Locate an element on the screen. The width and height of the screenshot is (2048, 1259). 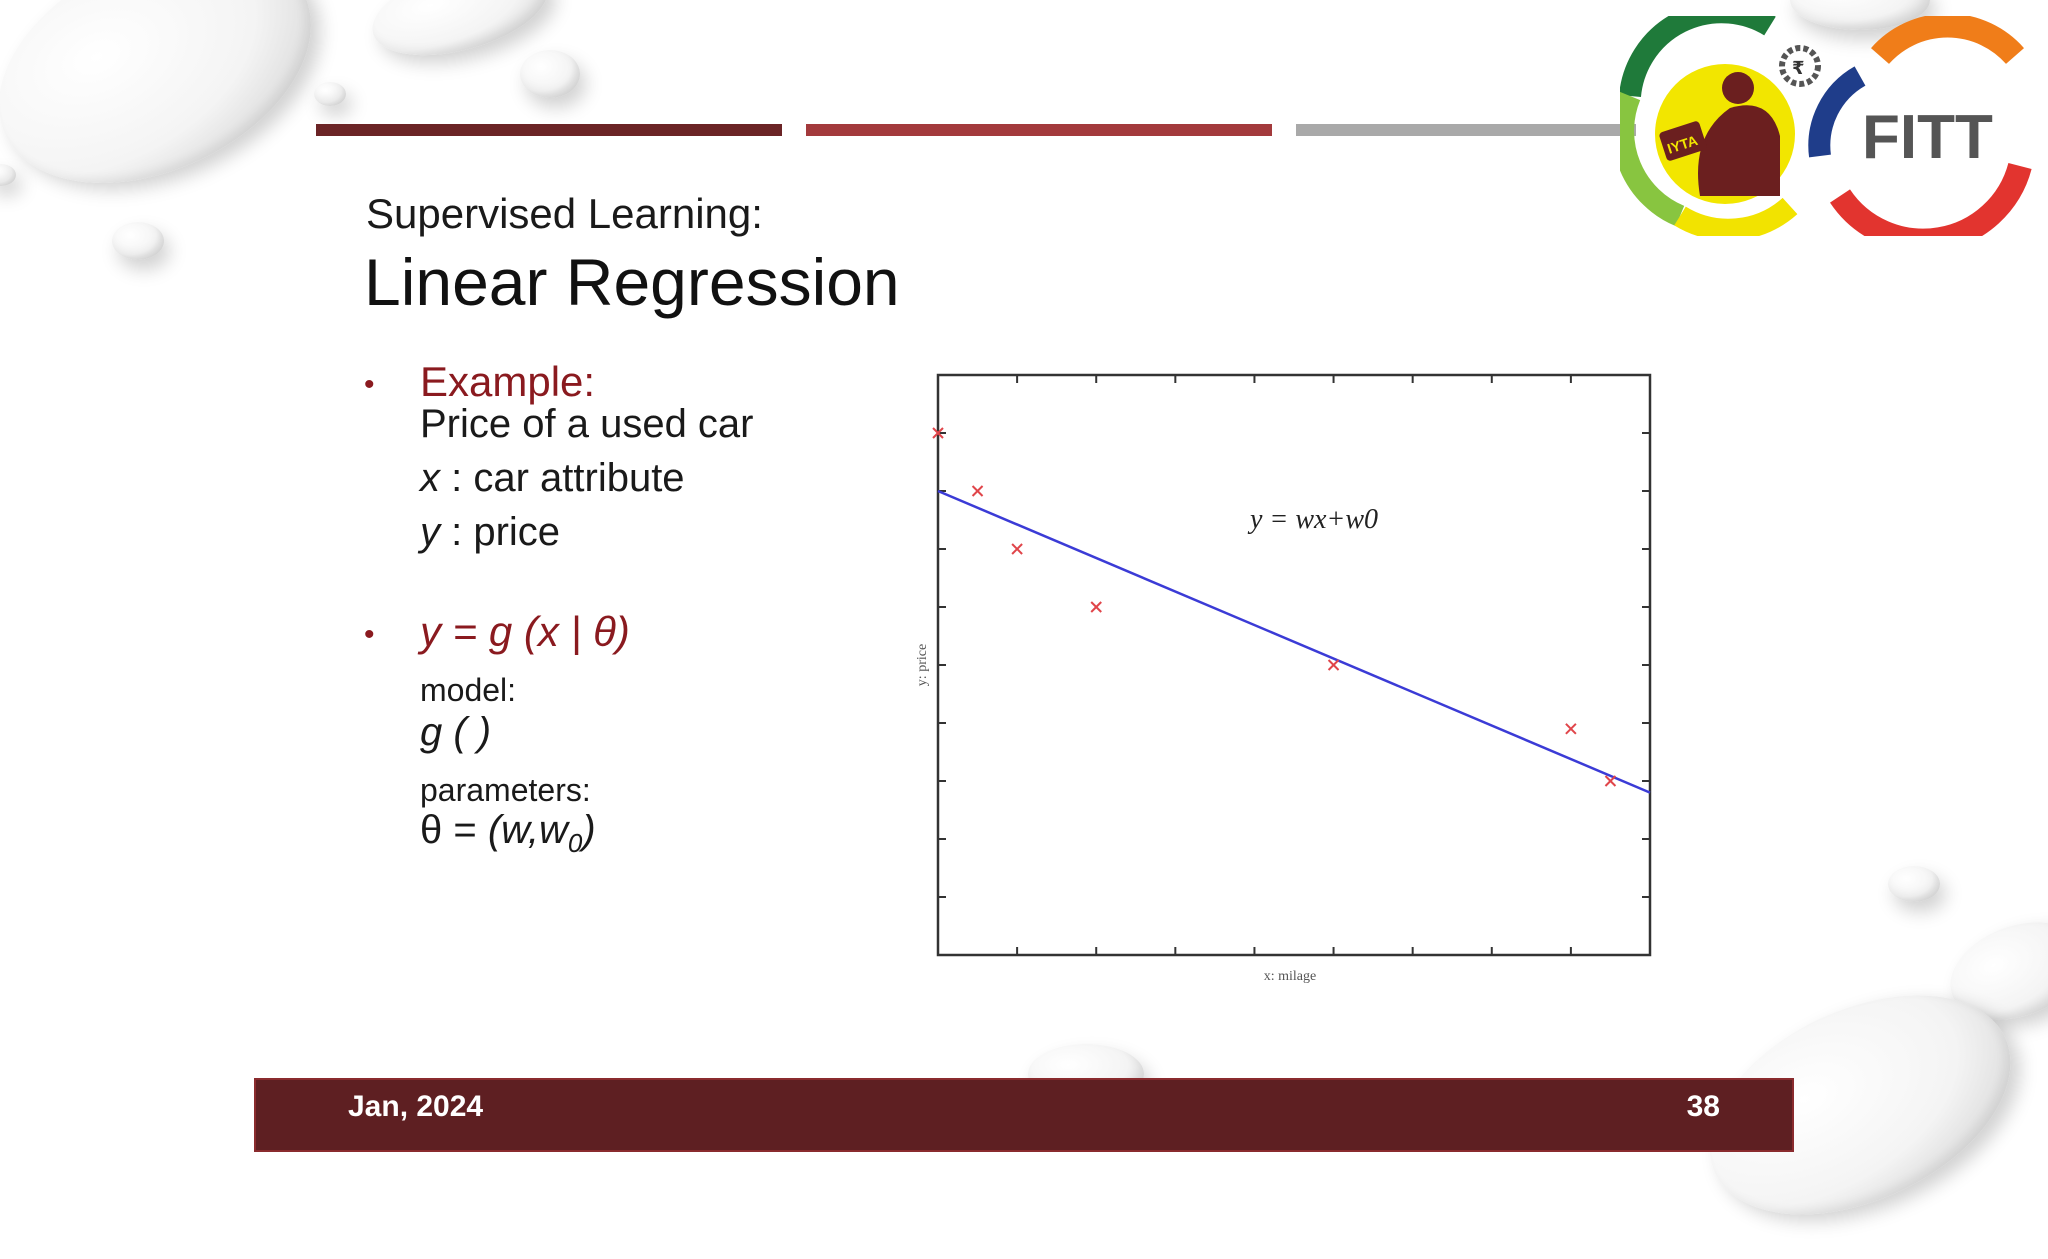
header-bar-dark is located at coordinates (549, 130).